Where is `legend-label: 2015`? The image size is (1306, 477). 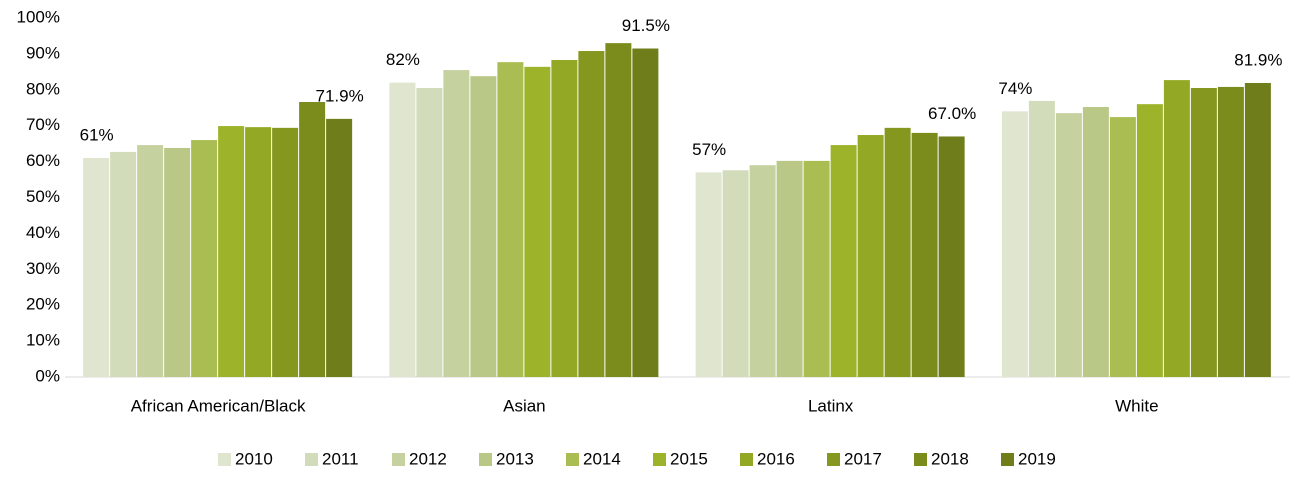 legend-label: 2015 is located at coordinates (689, 458).